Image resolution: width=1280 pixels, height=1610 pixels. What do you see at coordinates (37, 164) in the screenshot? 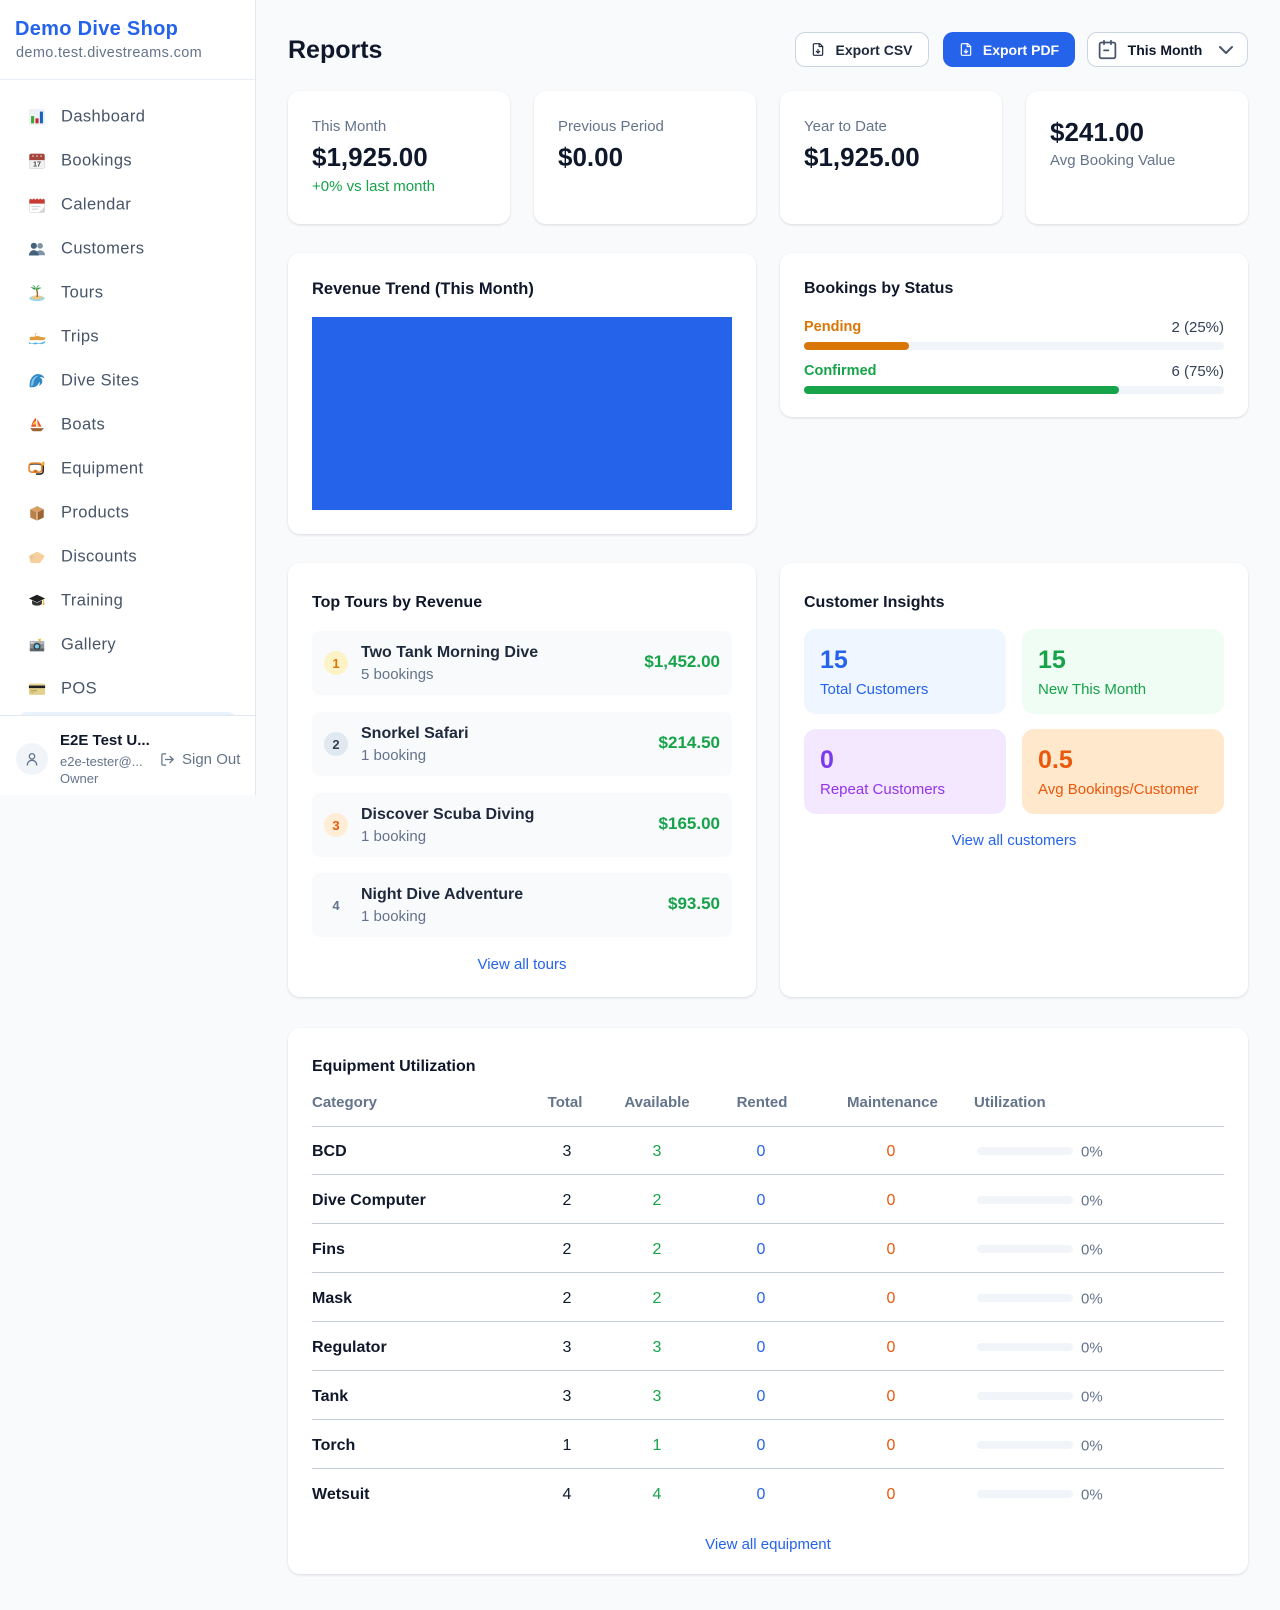
I see `svg-text: 17` at bounding box center [37, 164].